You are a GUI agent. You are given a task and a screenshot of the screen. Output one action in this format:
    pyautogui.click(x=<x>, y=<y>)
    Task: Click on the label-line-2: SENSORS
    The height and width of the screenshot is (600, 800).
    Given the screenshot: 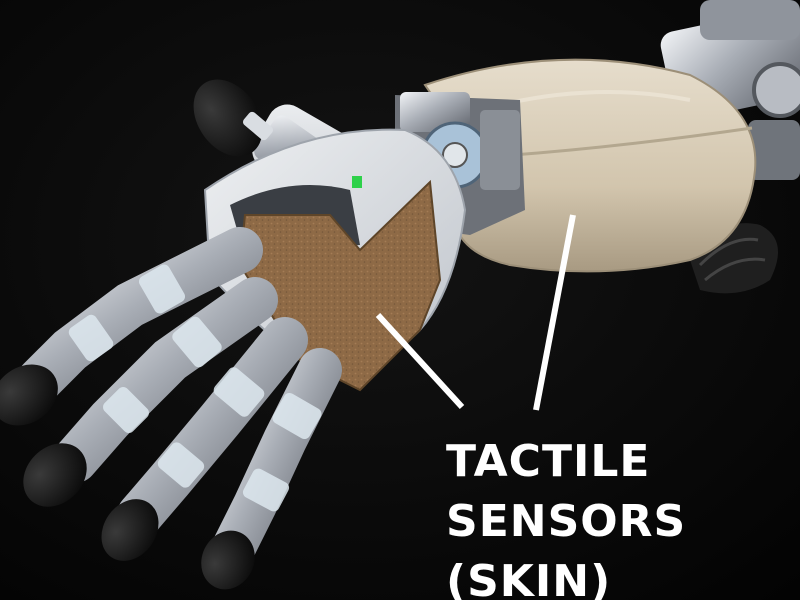 What is the action you would take?
    pyautogui.click(x=566, y=521)
    